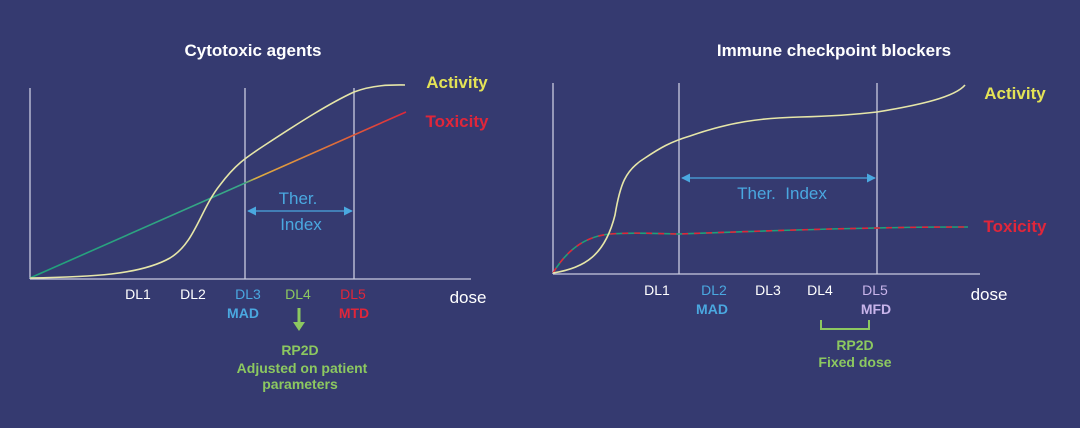  What do you see at coordinates (354, 313) in the screenshot?
I see `mtd-label: MTD` at bounding box center [354, 313].